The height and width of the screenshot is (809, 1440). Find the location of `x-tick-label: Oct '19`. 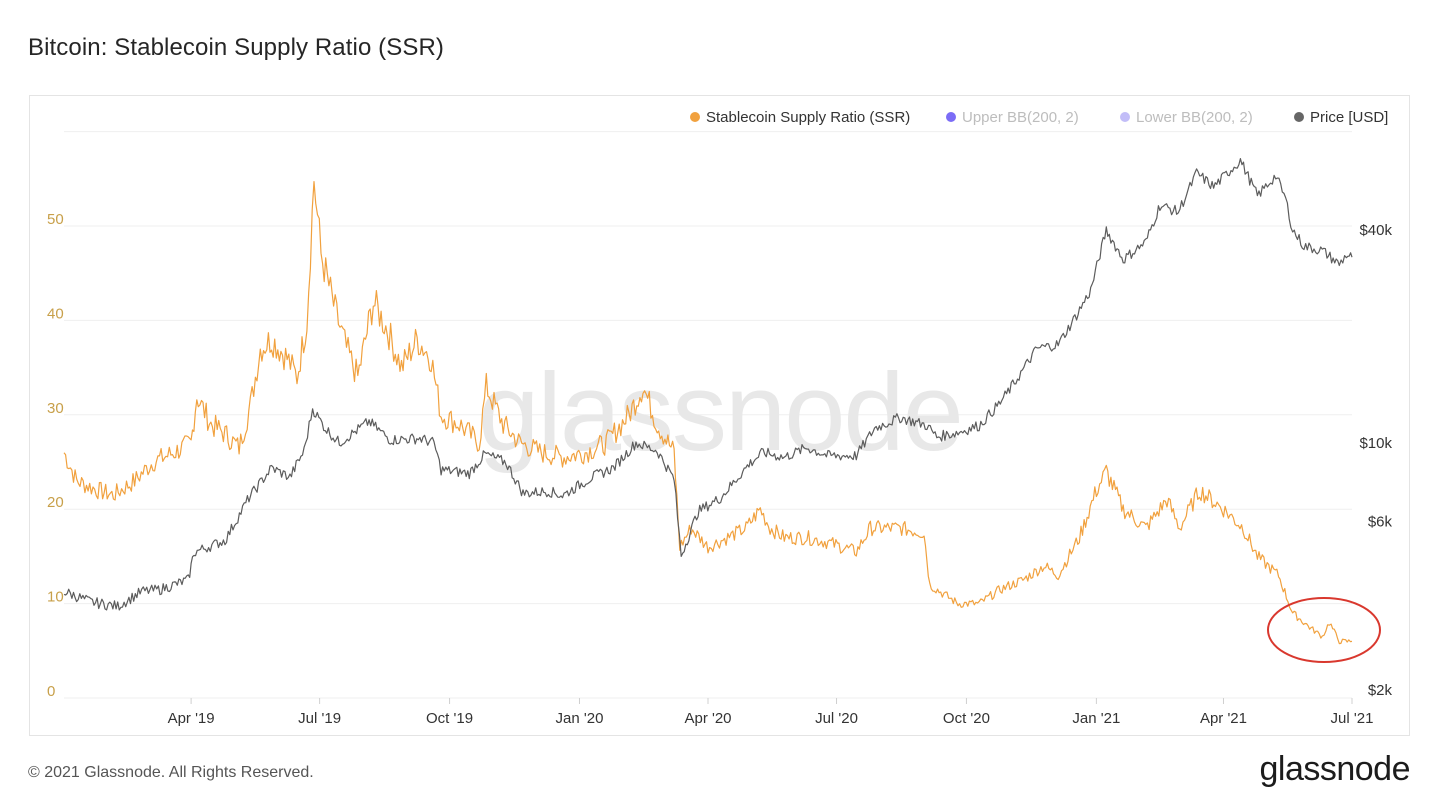

x-tick-label: Oct '19 is located at coordinates (449, 718).